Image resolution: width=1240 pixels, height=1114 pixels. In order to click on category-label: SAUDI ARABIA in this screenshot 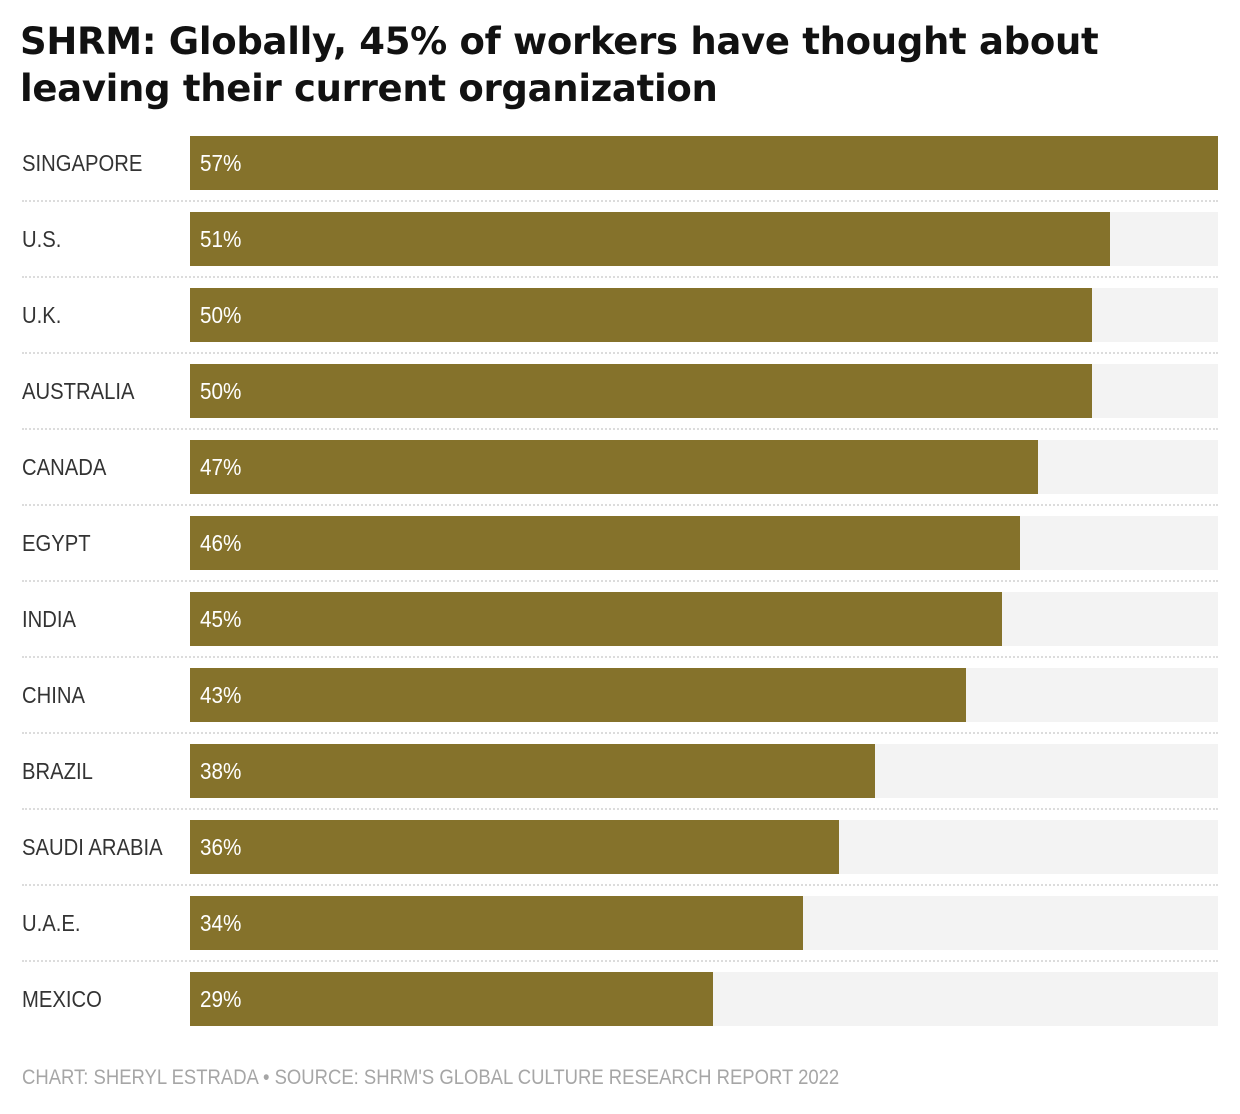, I will do `click(92, 847)`.